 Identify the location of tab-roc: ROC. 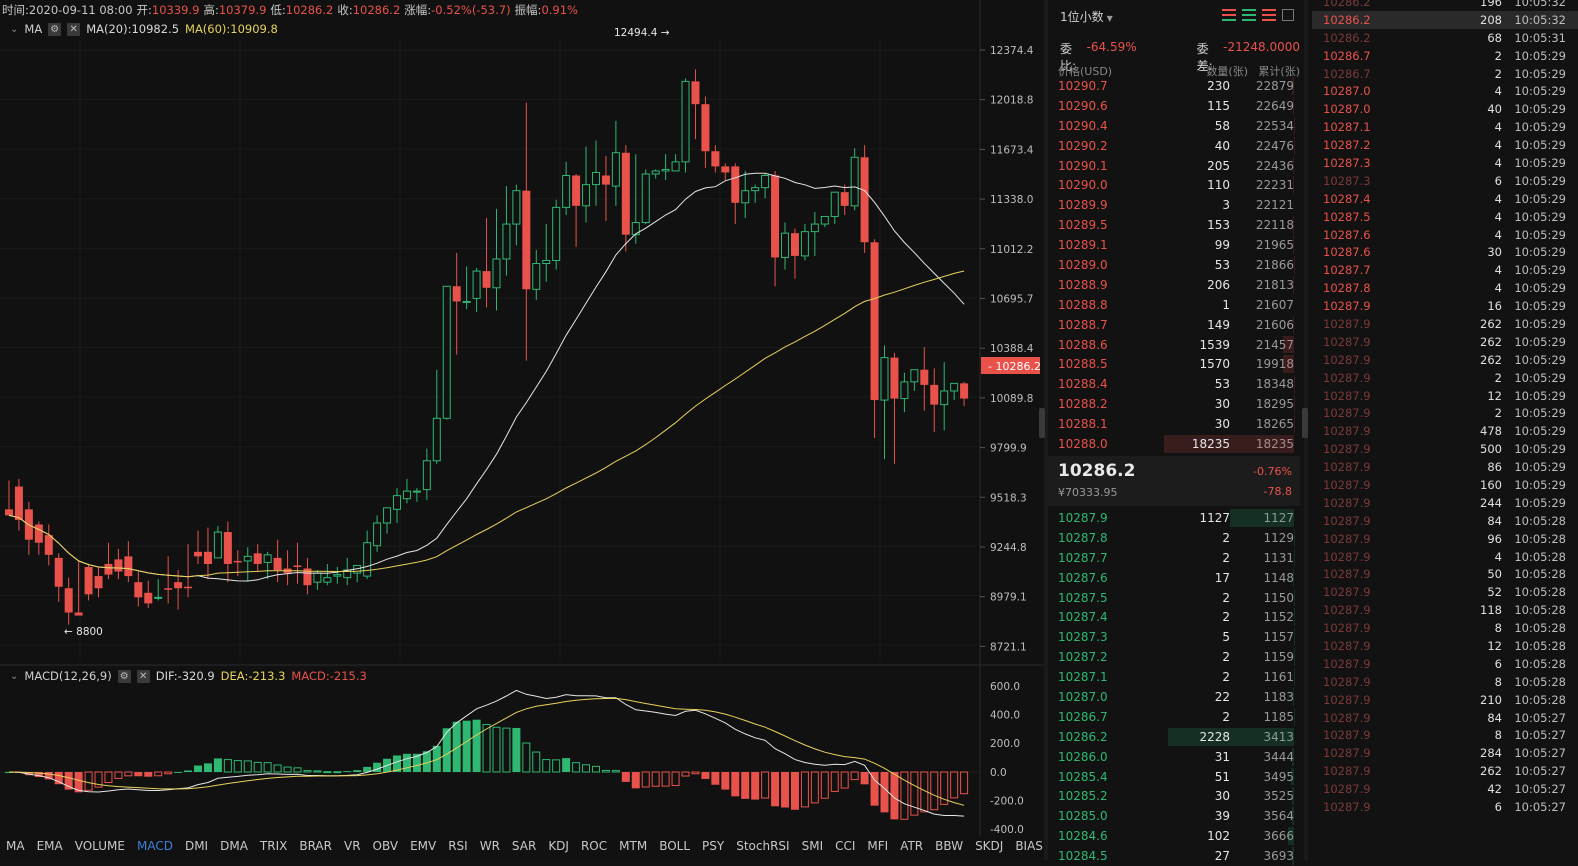
(594, 846).